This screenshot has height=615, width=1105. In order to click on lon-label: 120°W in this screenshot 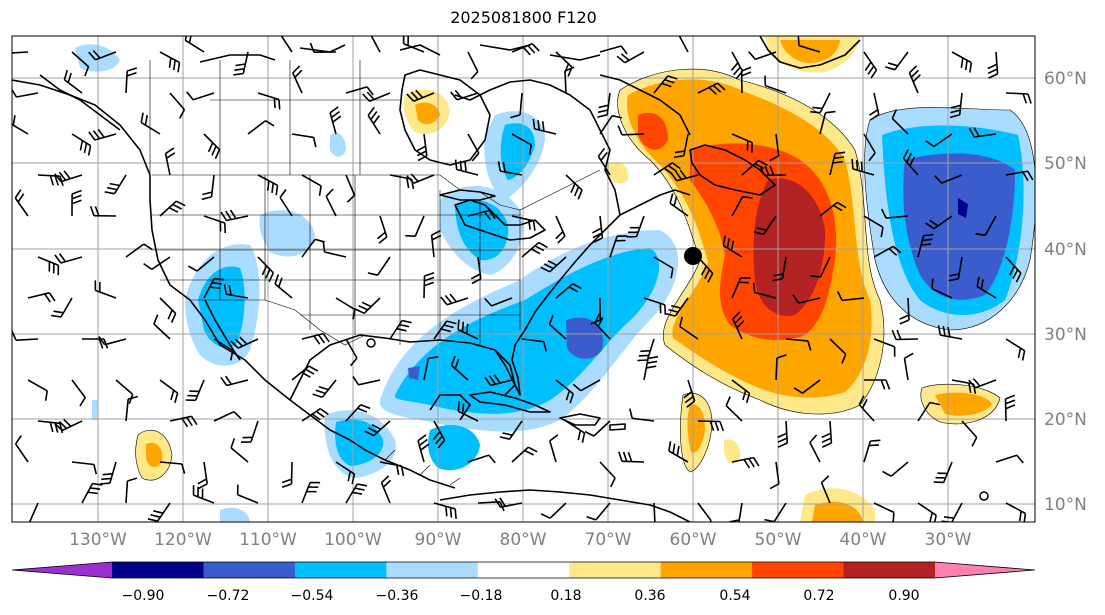, I will do `click(183, 540)`.